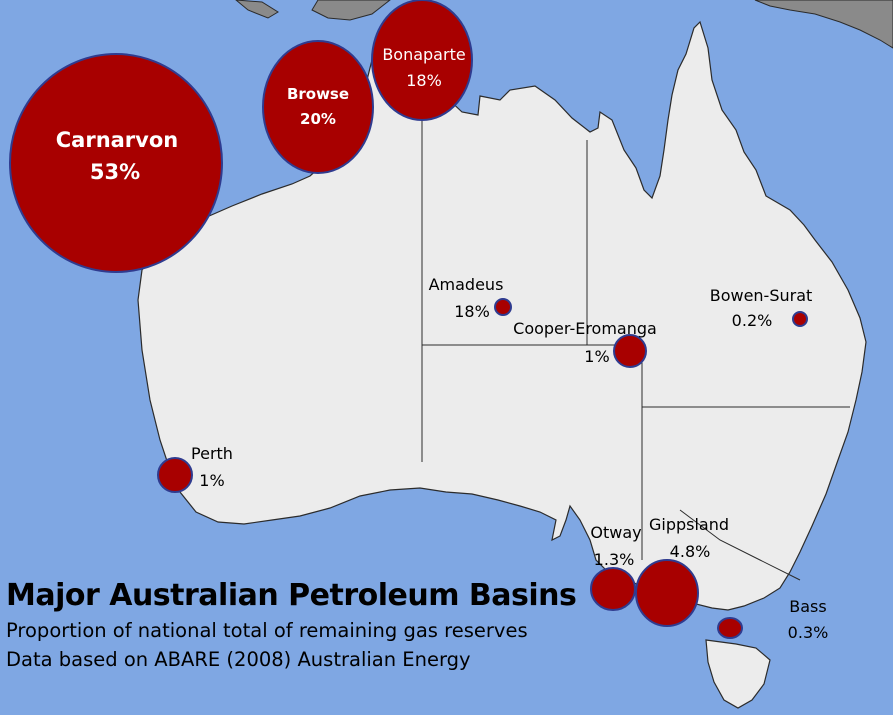  Describe the element at coordinates (752, 320) in the screenshot. I see `basin-bowen-surat-share: 0.2%` at that location.